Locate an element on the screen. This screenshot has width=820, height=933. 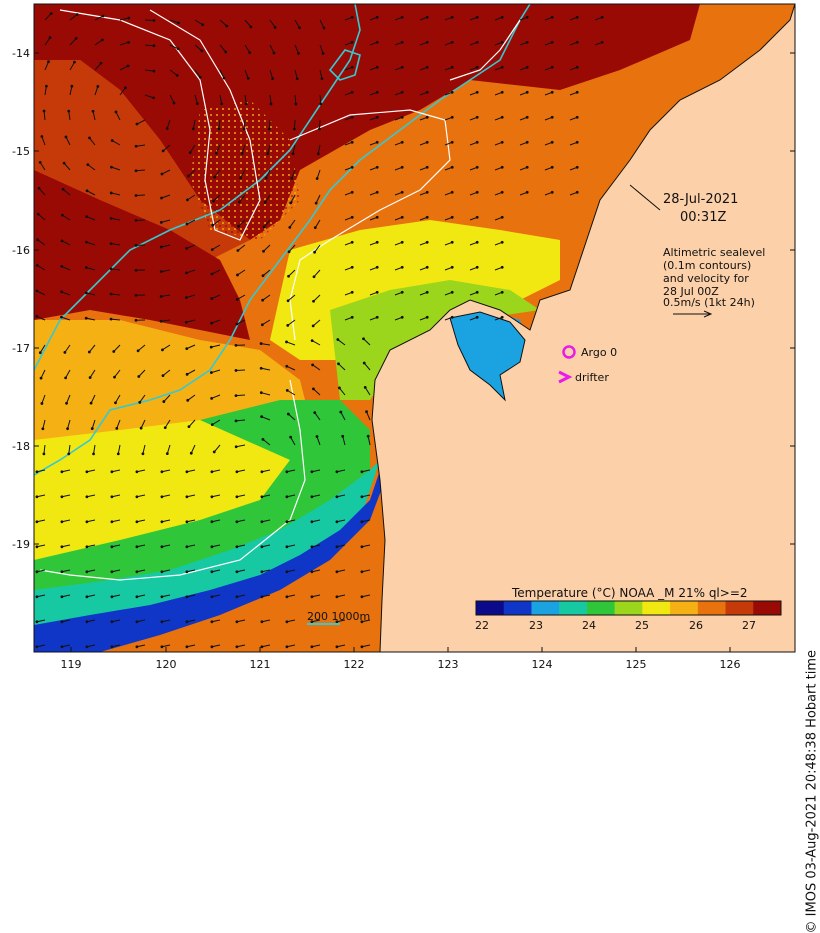
y-axis: -14 -15 -16 -17 -18 -19 is located at coordinates (21, 299).